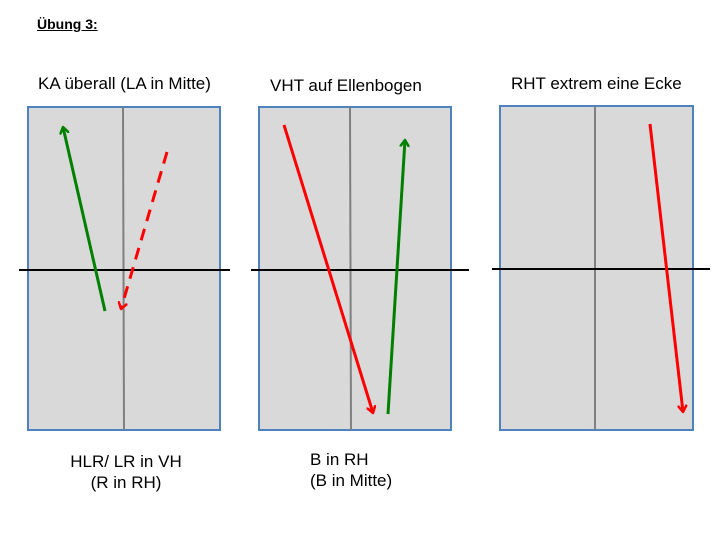 The width and height of the screenshot is (720, 540). What do you see at coordinates (351, 480) in the screenshot?
I see `panel-2-note-line-2: (B in Mitte)` at bounding box center [351, 480].